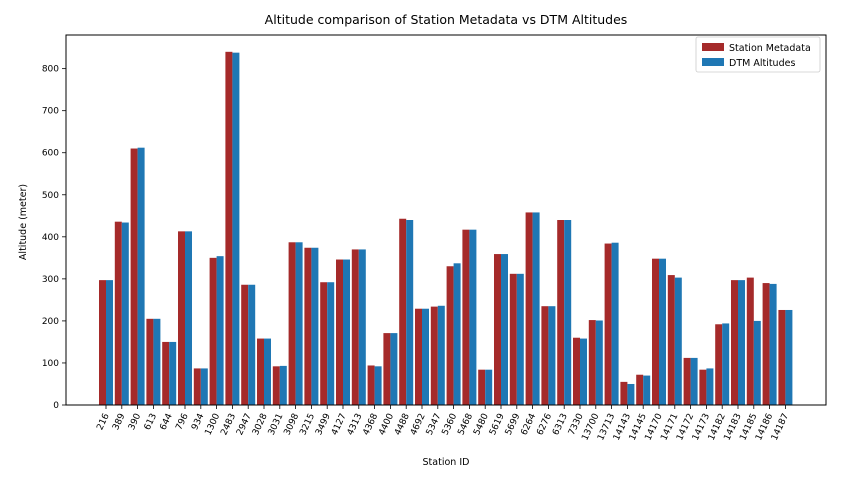 This screenshot has width=864, height=482. What do you see at coordinates (50, 322) in the screenshot?
I see `y-tick-label-200: 200` at bounding box center [50, 322].